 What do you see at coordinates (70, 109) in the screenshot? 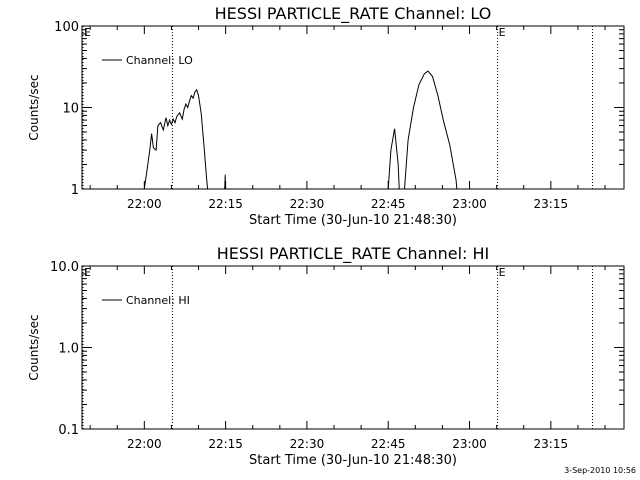
I see `y-tick-label: 10` at bounding box center [70, 109].